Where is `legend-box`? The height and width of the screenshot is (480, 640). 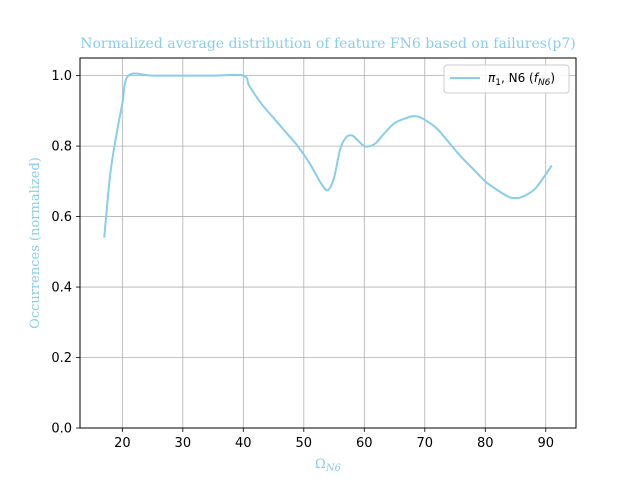 legend-box is located at coordinates (506, 79).